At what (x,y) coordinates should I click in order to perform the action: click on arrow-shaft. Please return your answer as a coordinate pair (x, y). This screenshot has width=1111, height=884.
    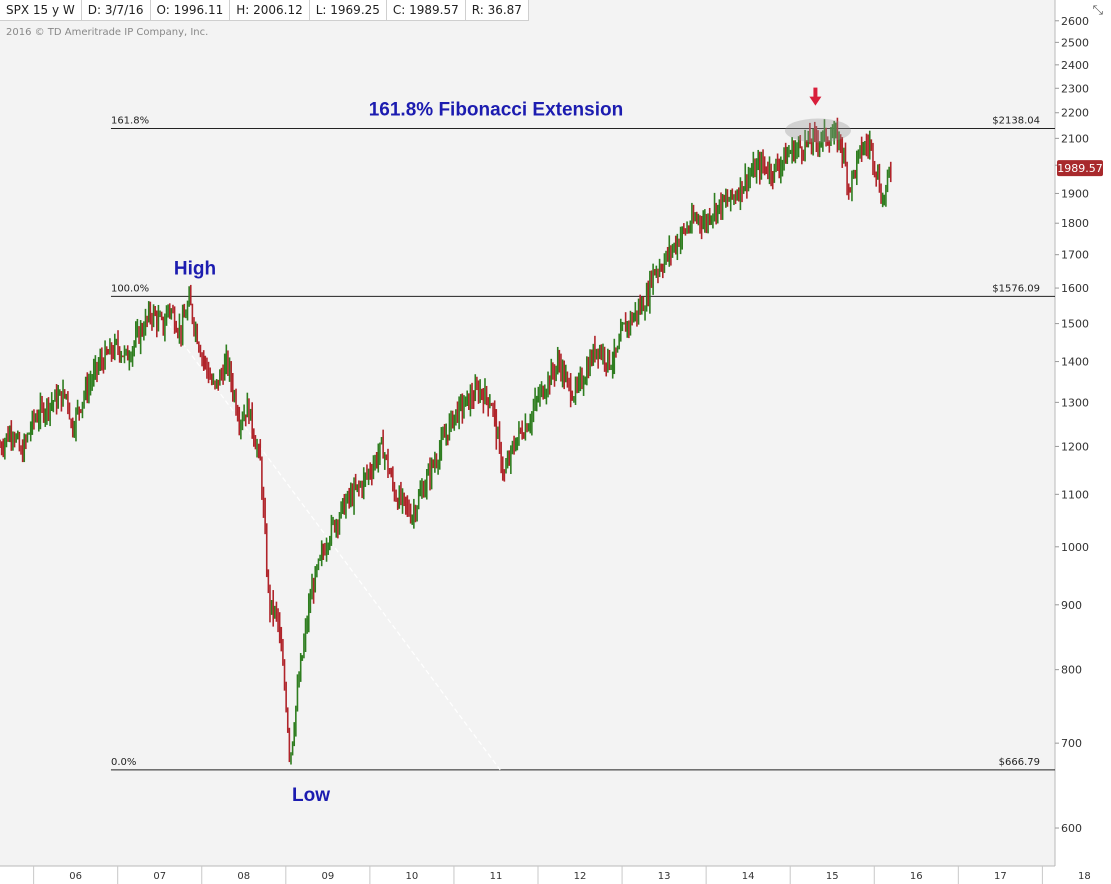
    Looking at the image, I should click on (815, 92).